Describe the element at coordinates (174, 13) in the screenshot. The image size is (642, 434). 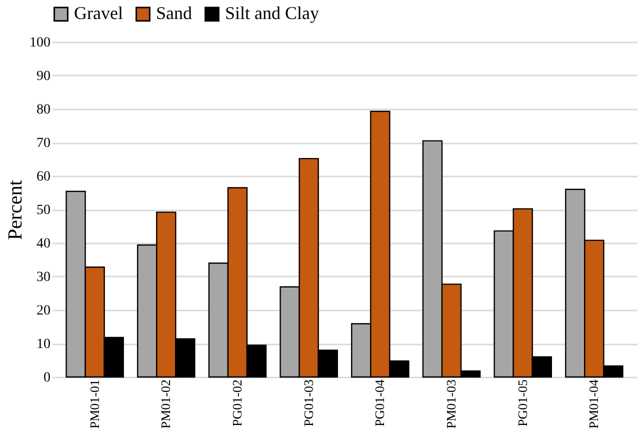
I see `legend-label: Sand` at that location.